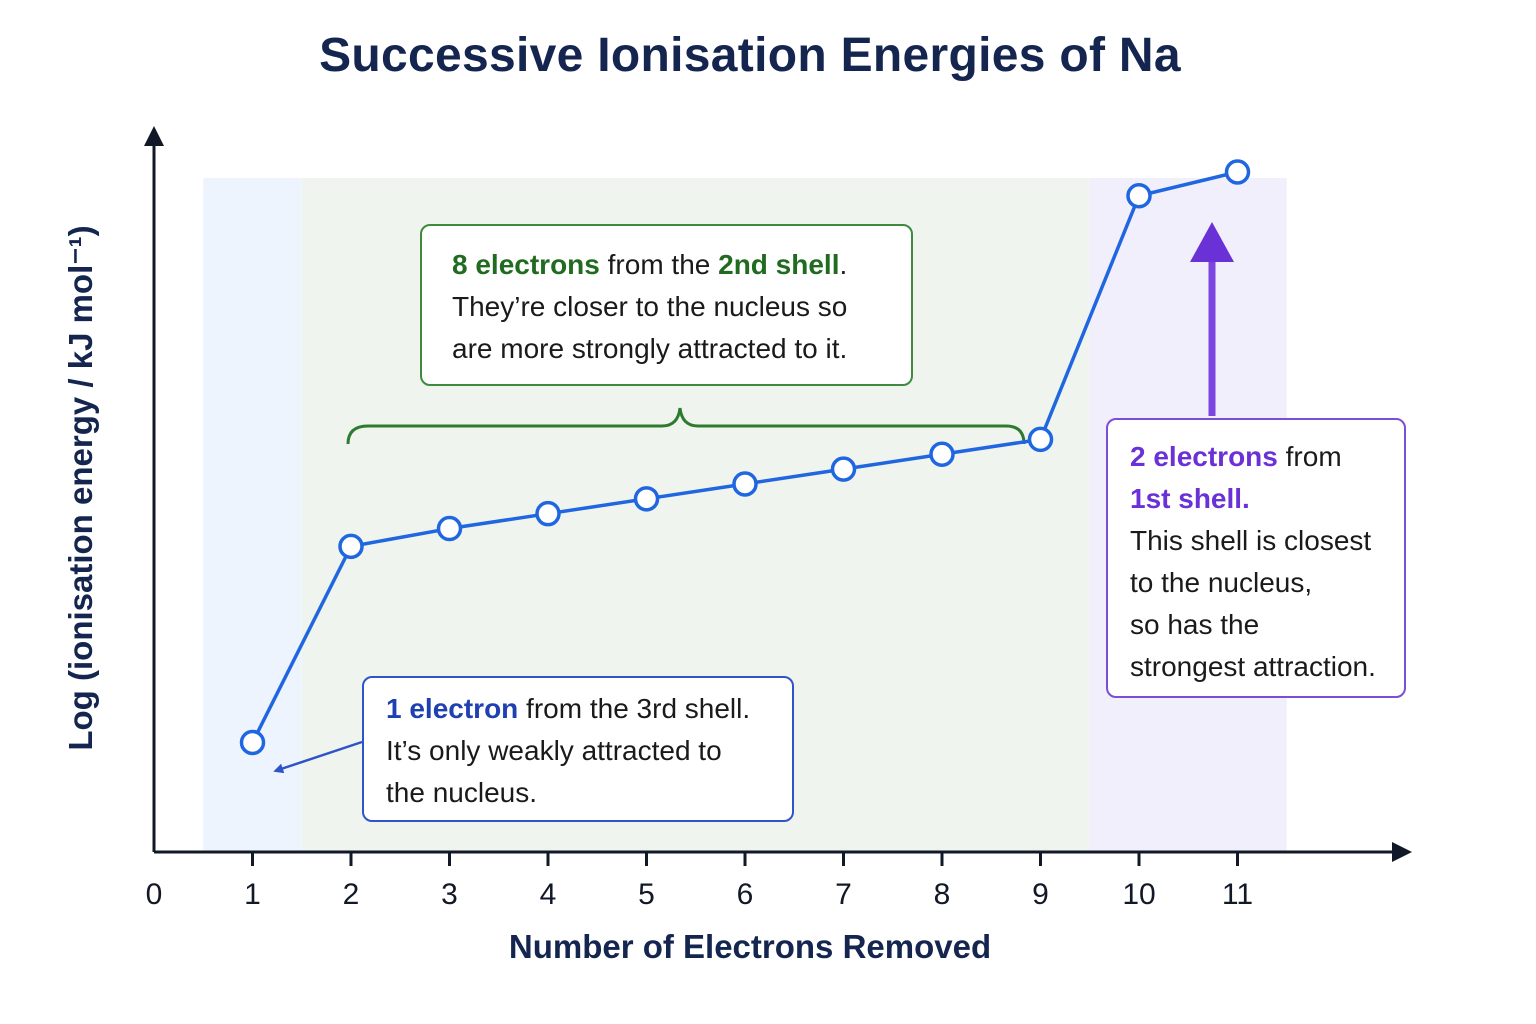 The image size is (1536, 1024). I want to click on y-axis-arrowhead, so click(154, 136).